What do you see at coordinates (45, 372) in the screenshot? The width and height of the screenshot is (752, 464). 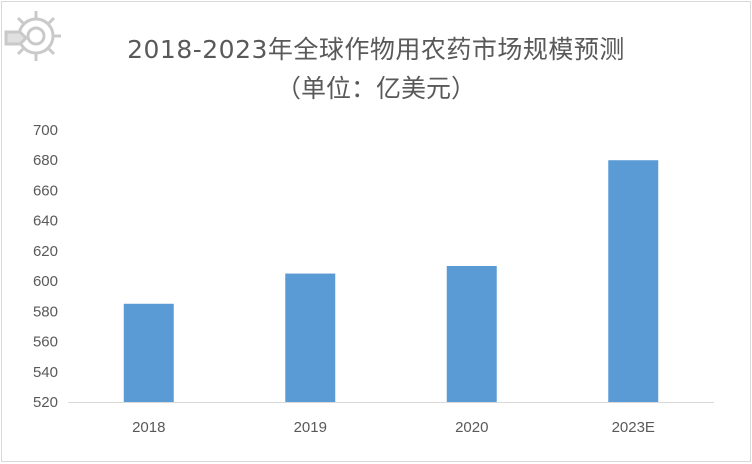 I see `y-tick-label: 540` at bounding box center [45, 372].